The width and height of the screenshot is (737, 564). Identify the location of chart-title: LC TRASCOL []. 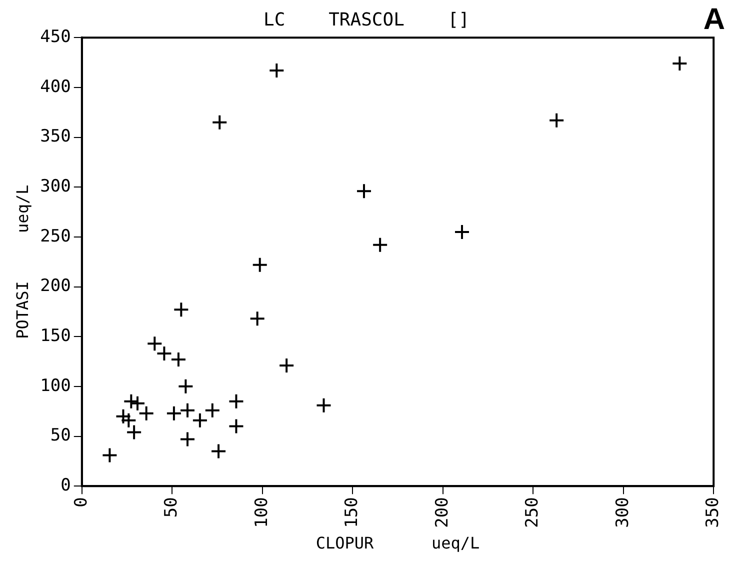
(367, 19).